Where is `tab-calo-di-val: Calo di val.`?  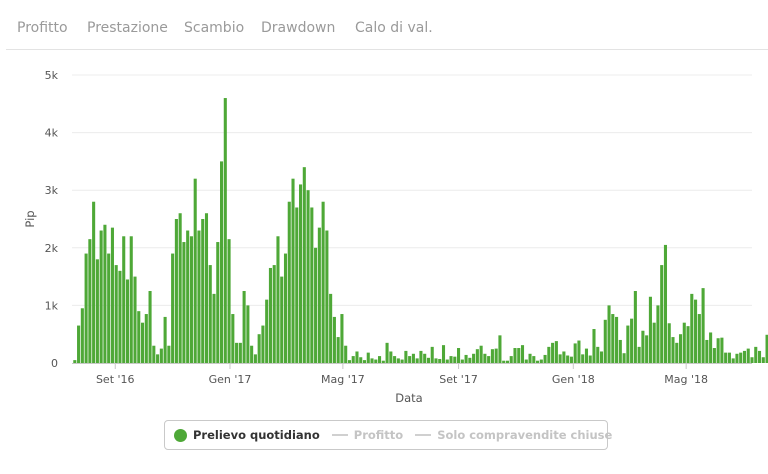
tab-calo-di-val: Calo di val. is located at coordinates (394, 28).